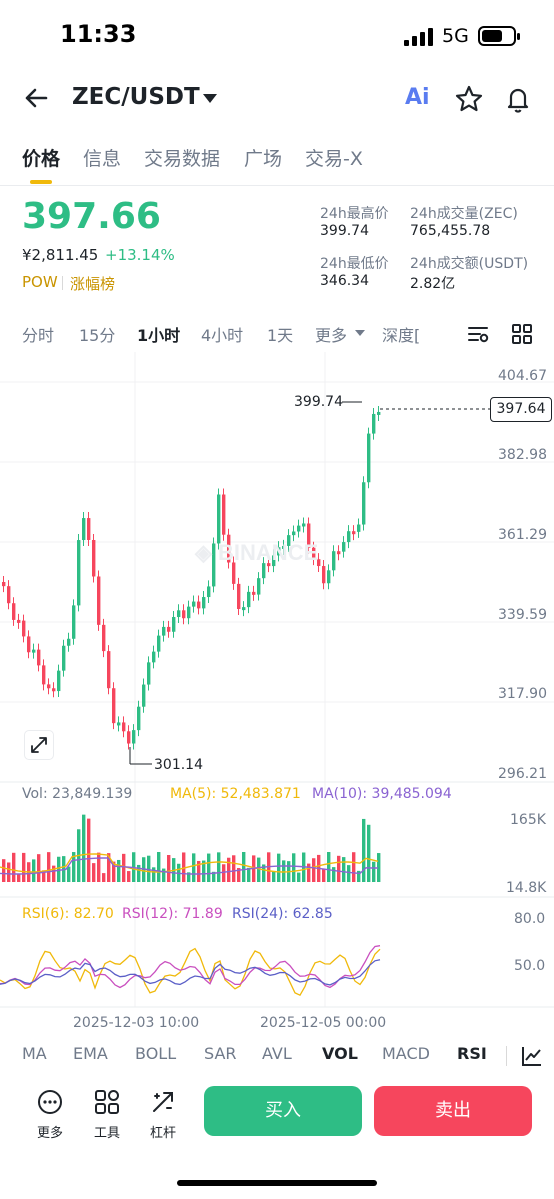 This screenshot has height=1199, width=554. What do you see at coordinates (60, 255) in the screenshot?
I see `price-cny: ¥2,811.45` at bounding box center [60, 255].